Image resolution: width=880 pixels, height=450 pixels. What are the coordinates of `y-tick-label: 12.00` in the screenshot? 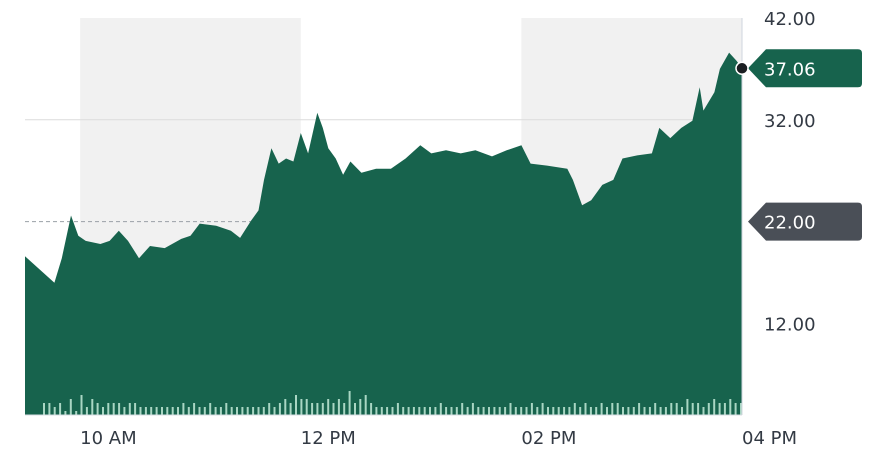 It's located at (790, 324).